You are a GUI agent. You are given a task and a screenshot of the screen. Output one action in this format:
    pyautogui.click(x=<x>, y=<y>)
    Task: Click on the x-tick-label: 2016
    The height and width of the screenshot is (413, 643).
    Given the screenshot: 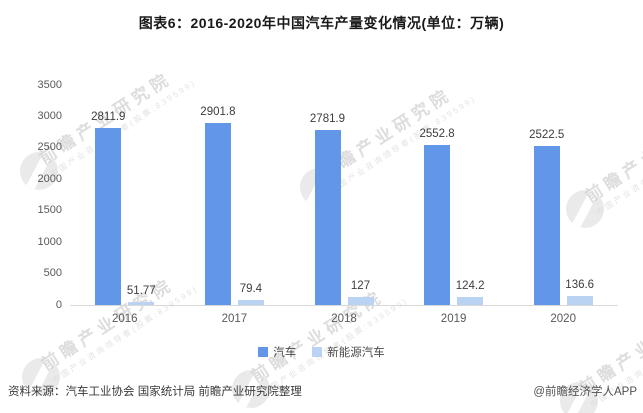 What is the action you would take?
    pyautogui.click(x=125, y=319)
    